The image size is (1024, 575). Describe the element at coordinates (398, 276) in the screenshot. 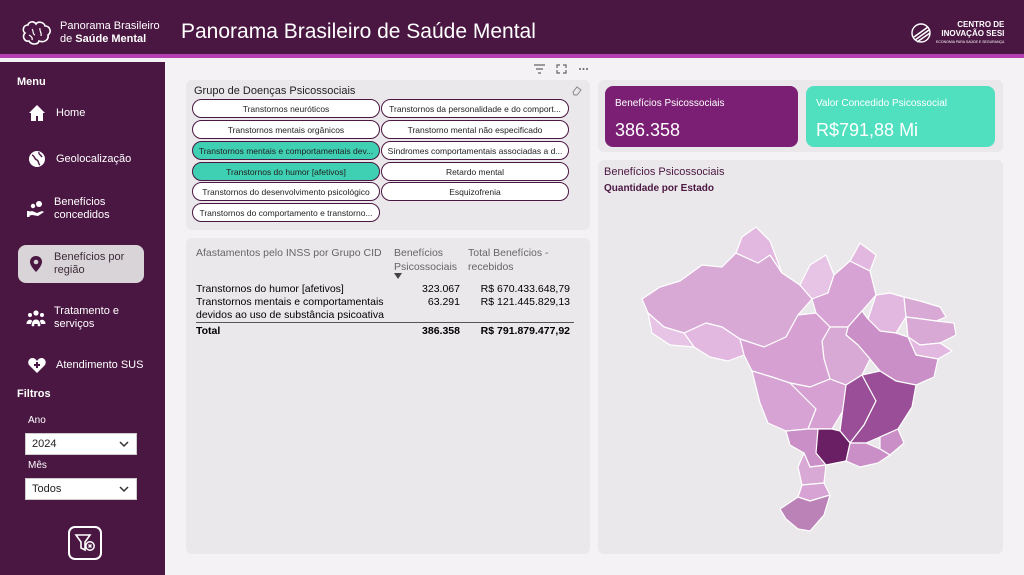

I see `sort-desc-icon` at that location.